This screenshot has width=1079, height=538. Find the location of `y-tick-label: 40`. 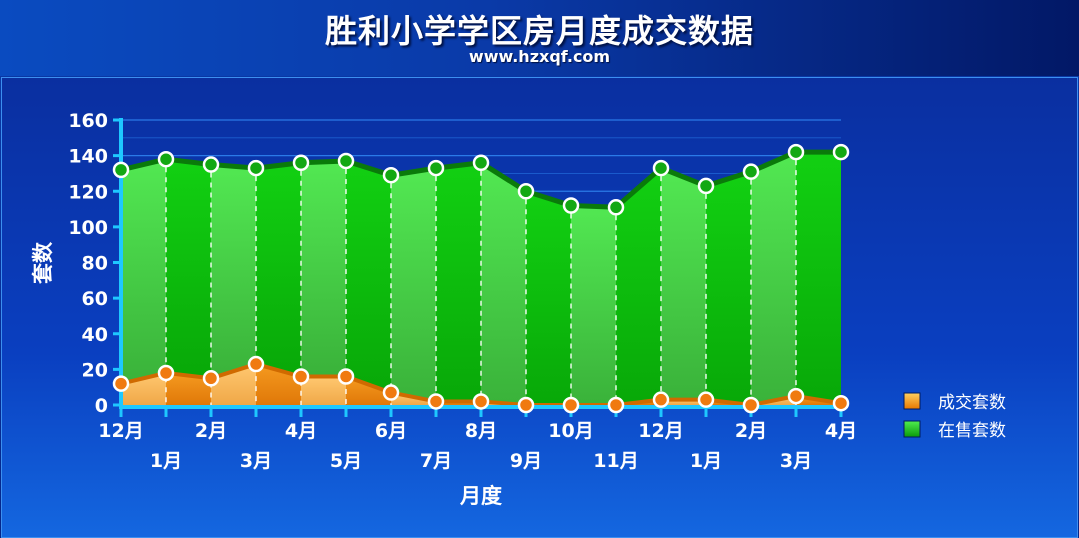

y-tick-label: 40 is located at coordinates (95, 335).